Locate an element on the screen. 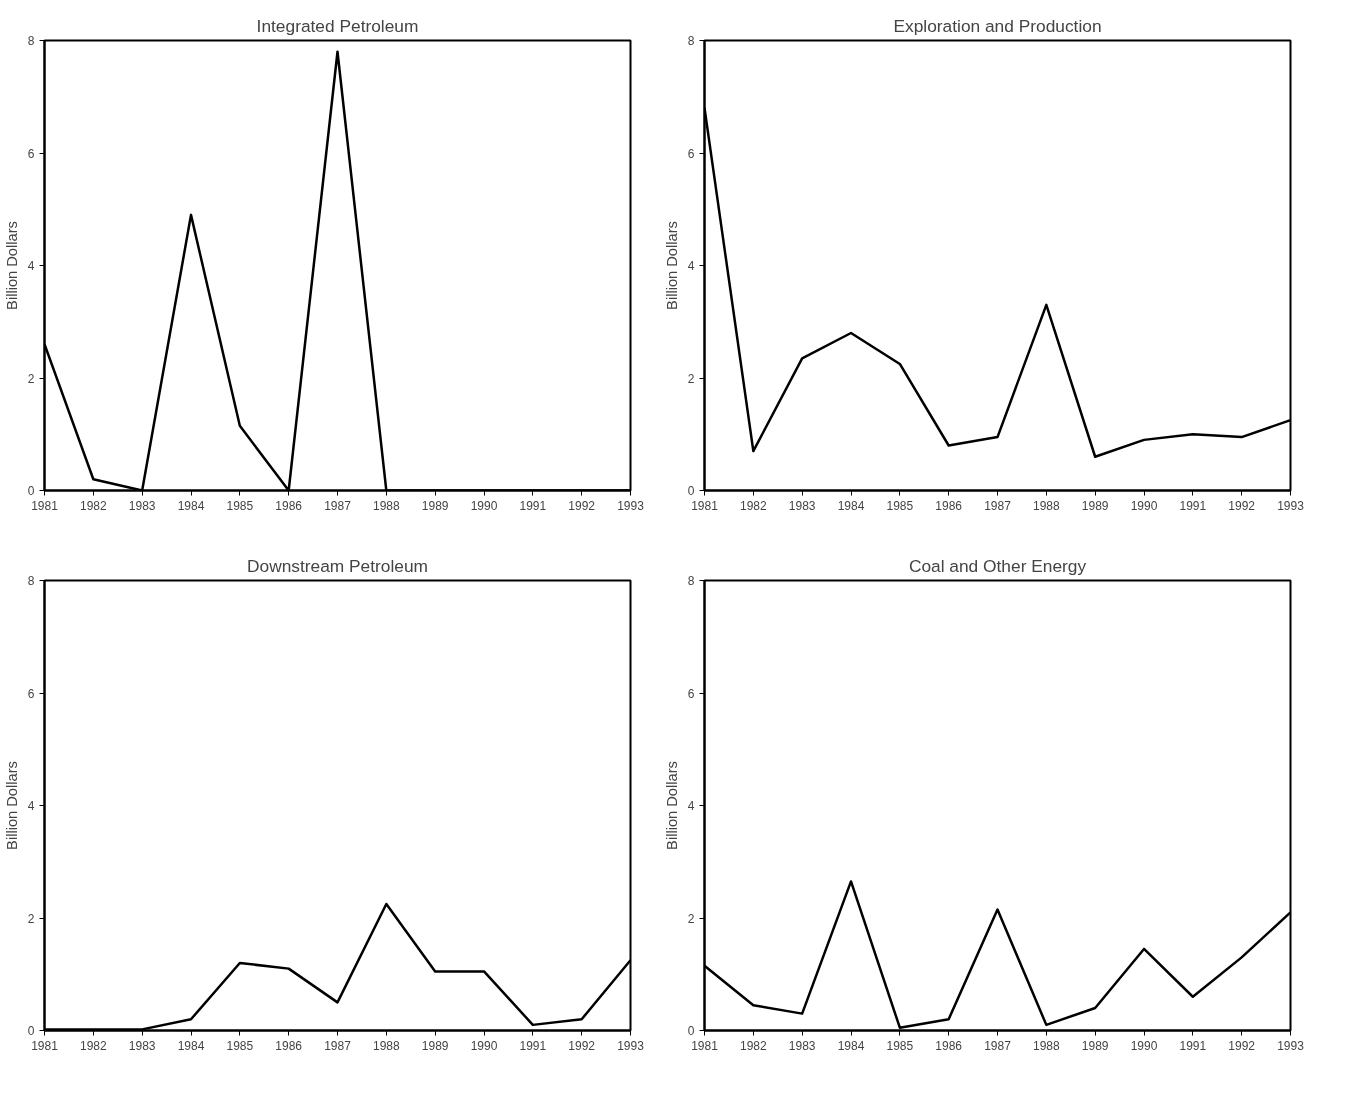  chart-title: Downstream Petroleum is located at coordinates (337, 565).